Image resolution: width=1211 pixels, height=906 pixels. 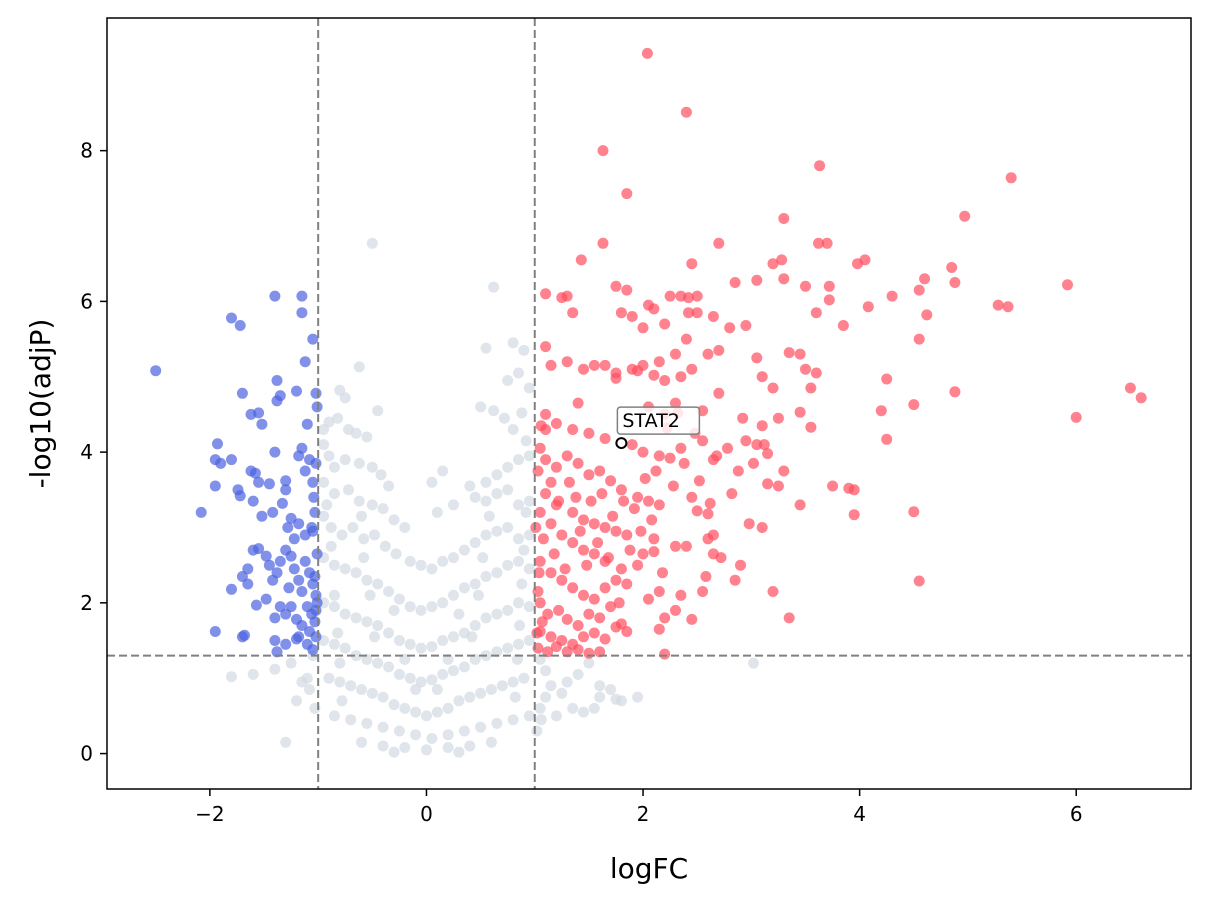 I want to click on x-tick-label: 4, so click(x=859, y=814).